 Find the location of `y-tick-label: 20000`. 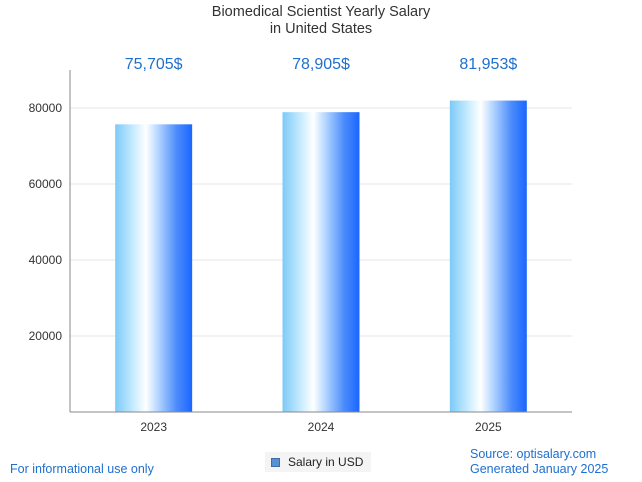

y-tick-label: 20000 is located at coordinates (46, 336).